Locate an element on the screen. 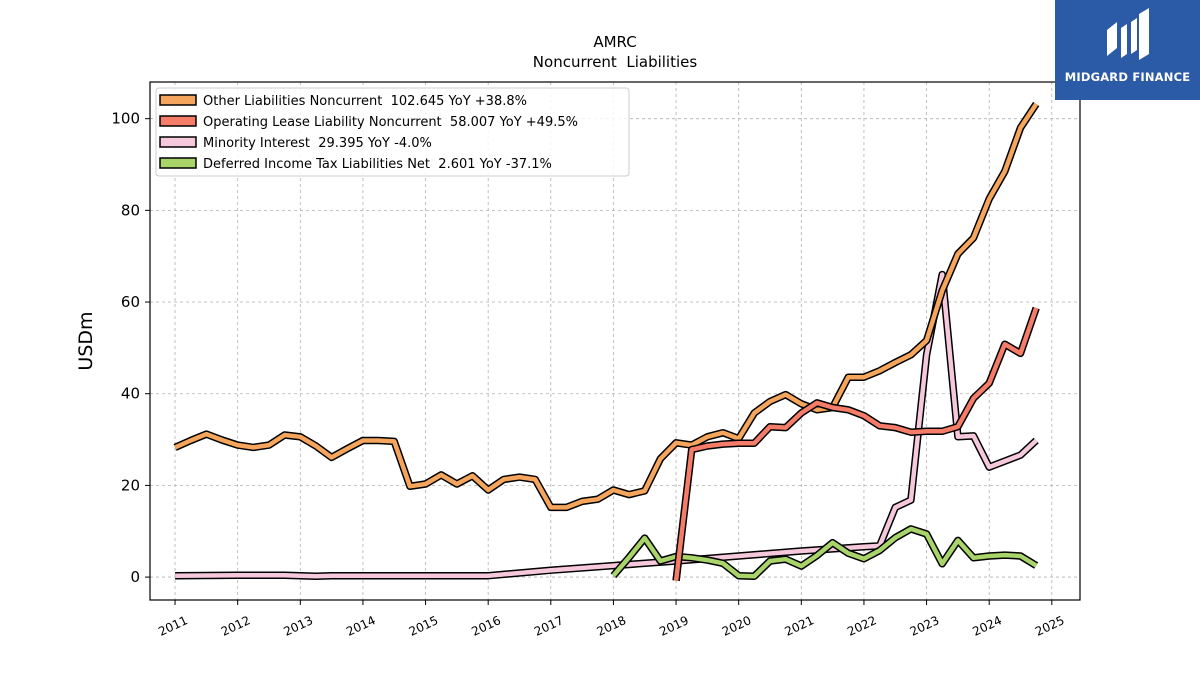 The image size is (1200, 675). x-tick-label: 2015 is located at coordinates (424, 626).